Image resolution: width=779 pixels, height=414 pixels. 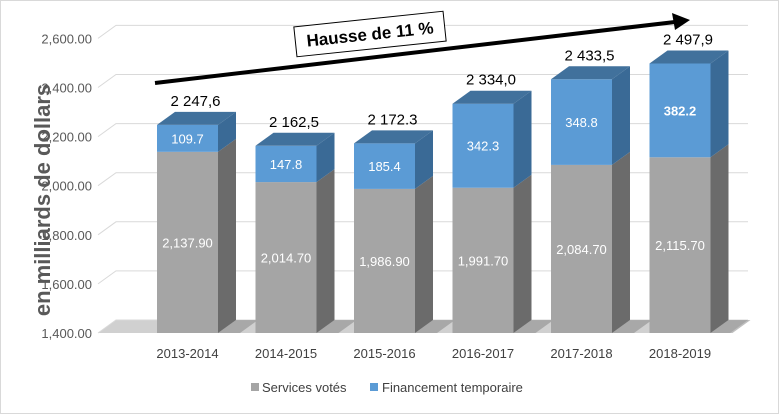 What do you see at coordinates (688, 39) in the screenshot?
I see `total-label: 2 497,9` at bounding box center [688, 39].